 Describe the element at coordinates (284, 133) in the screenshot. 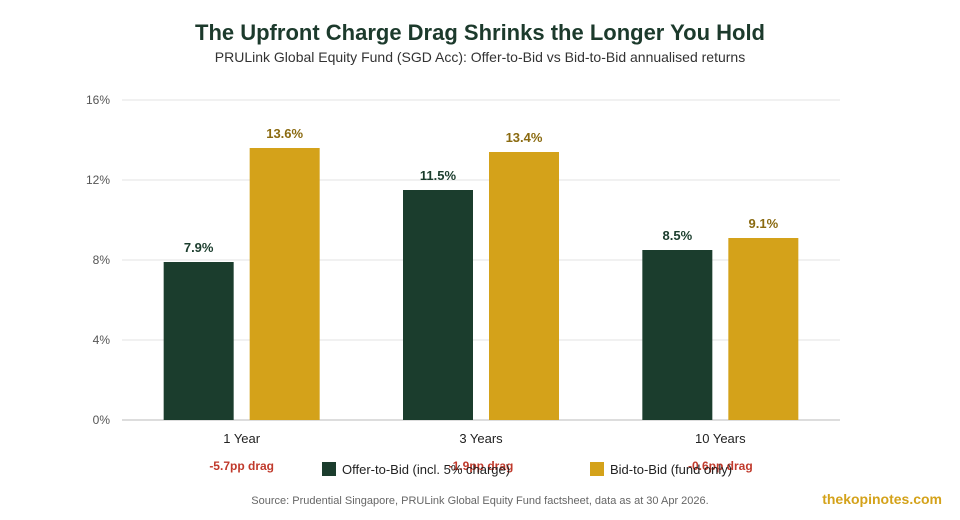

I see `data-label: 13.6%` at that location.